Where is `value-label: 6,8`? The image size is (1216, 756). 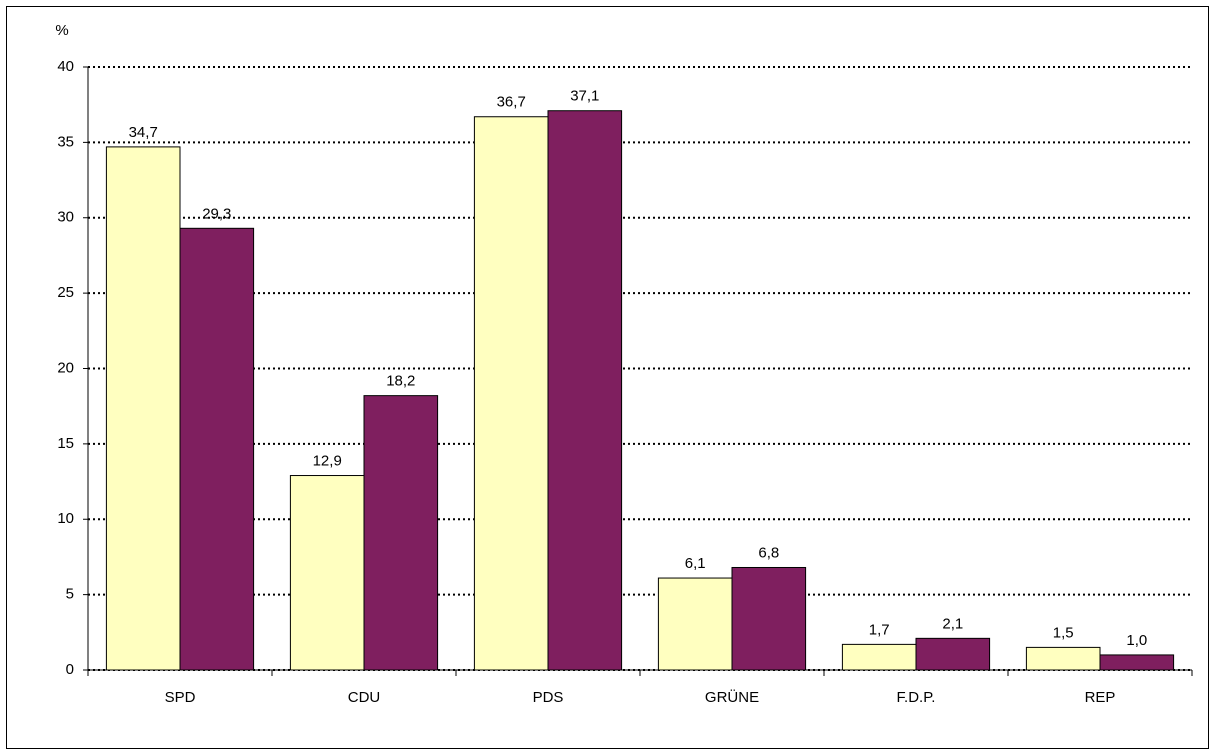
value-label: 6,8 is located at coordinates (768, 552).